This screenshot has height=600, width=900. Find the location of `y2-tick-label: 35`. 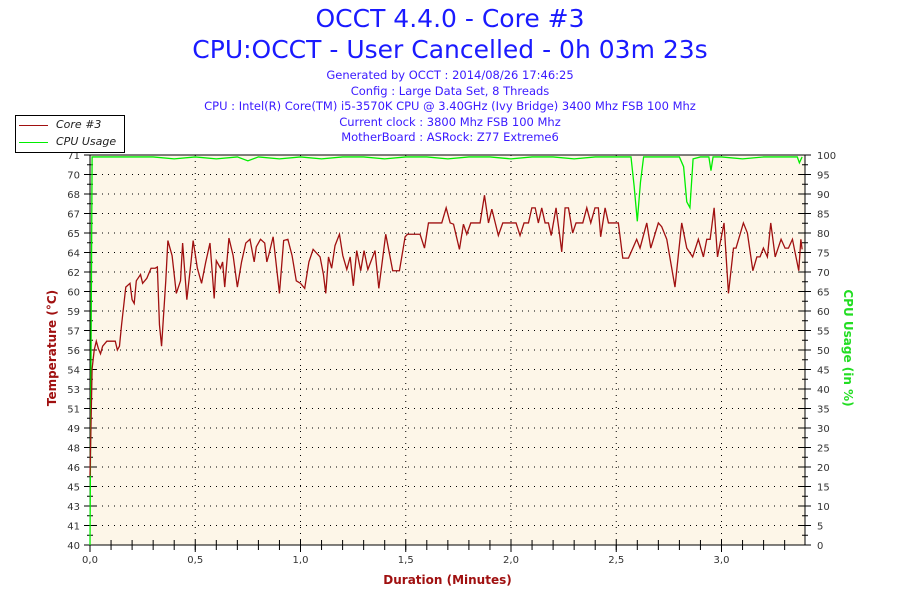

y2-tick-label: 35 is located at coordinates (823, 410).